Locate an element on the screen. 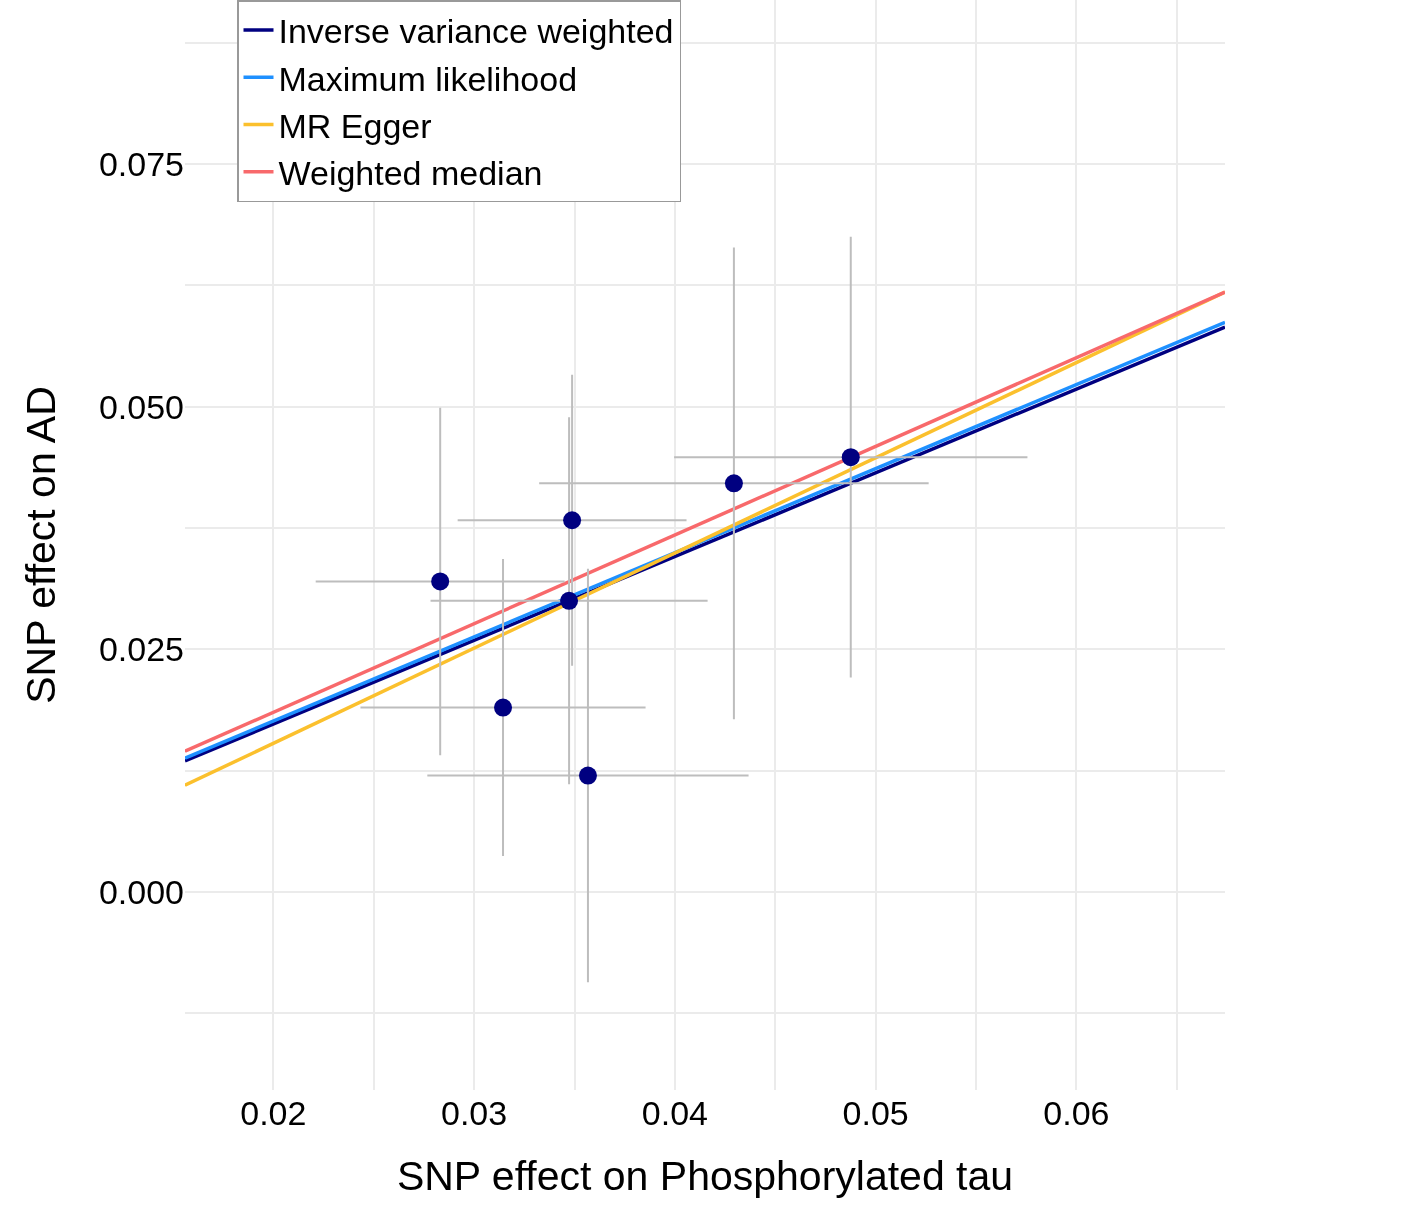 The height and width of the screenshot is (1212, 1405). y-tick-label: 0.025 is located at coordinates (141, 649).